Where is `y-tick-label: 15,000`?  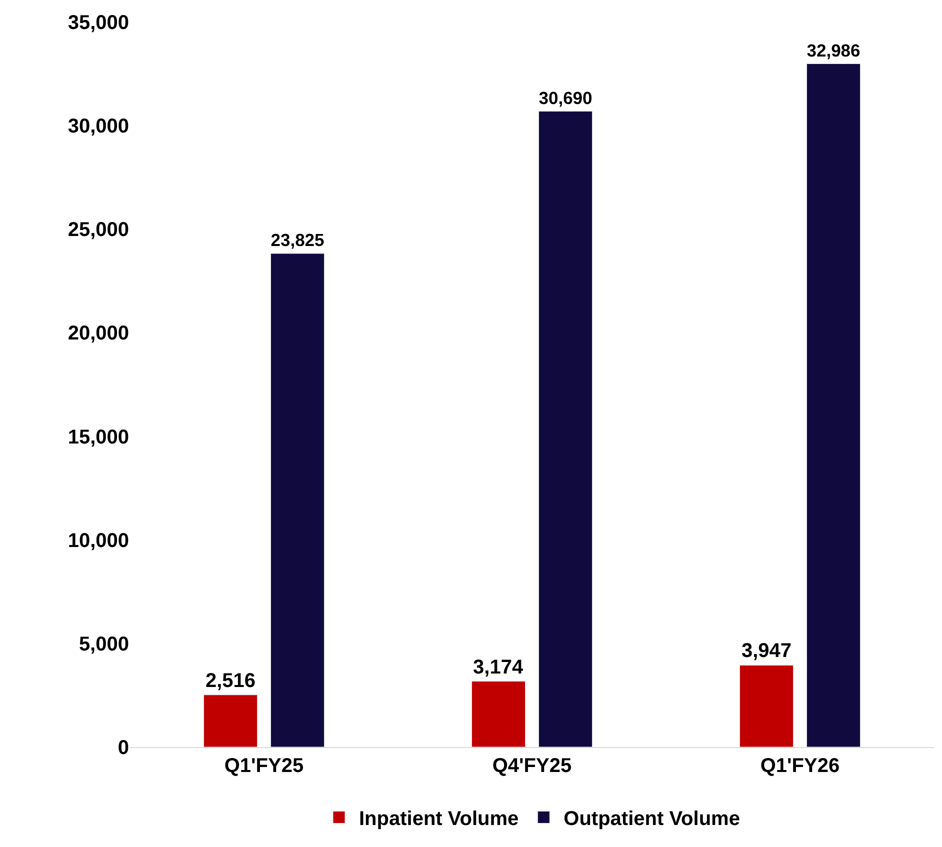 y-tick-label: 15,000 is located at coordinates (98, 437).